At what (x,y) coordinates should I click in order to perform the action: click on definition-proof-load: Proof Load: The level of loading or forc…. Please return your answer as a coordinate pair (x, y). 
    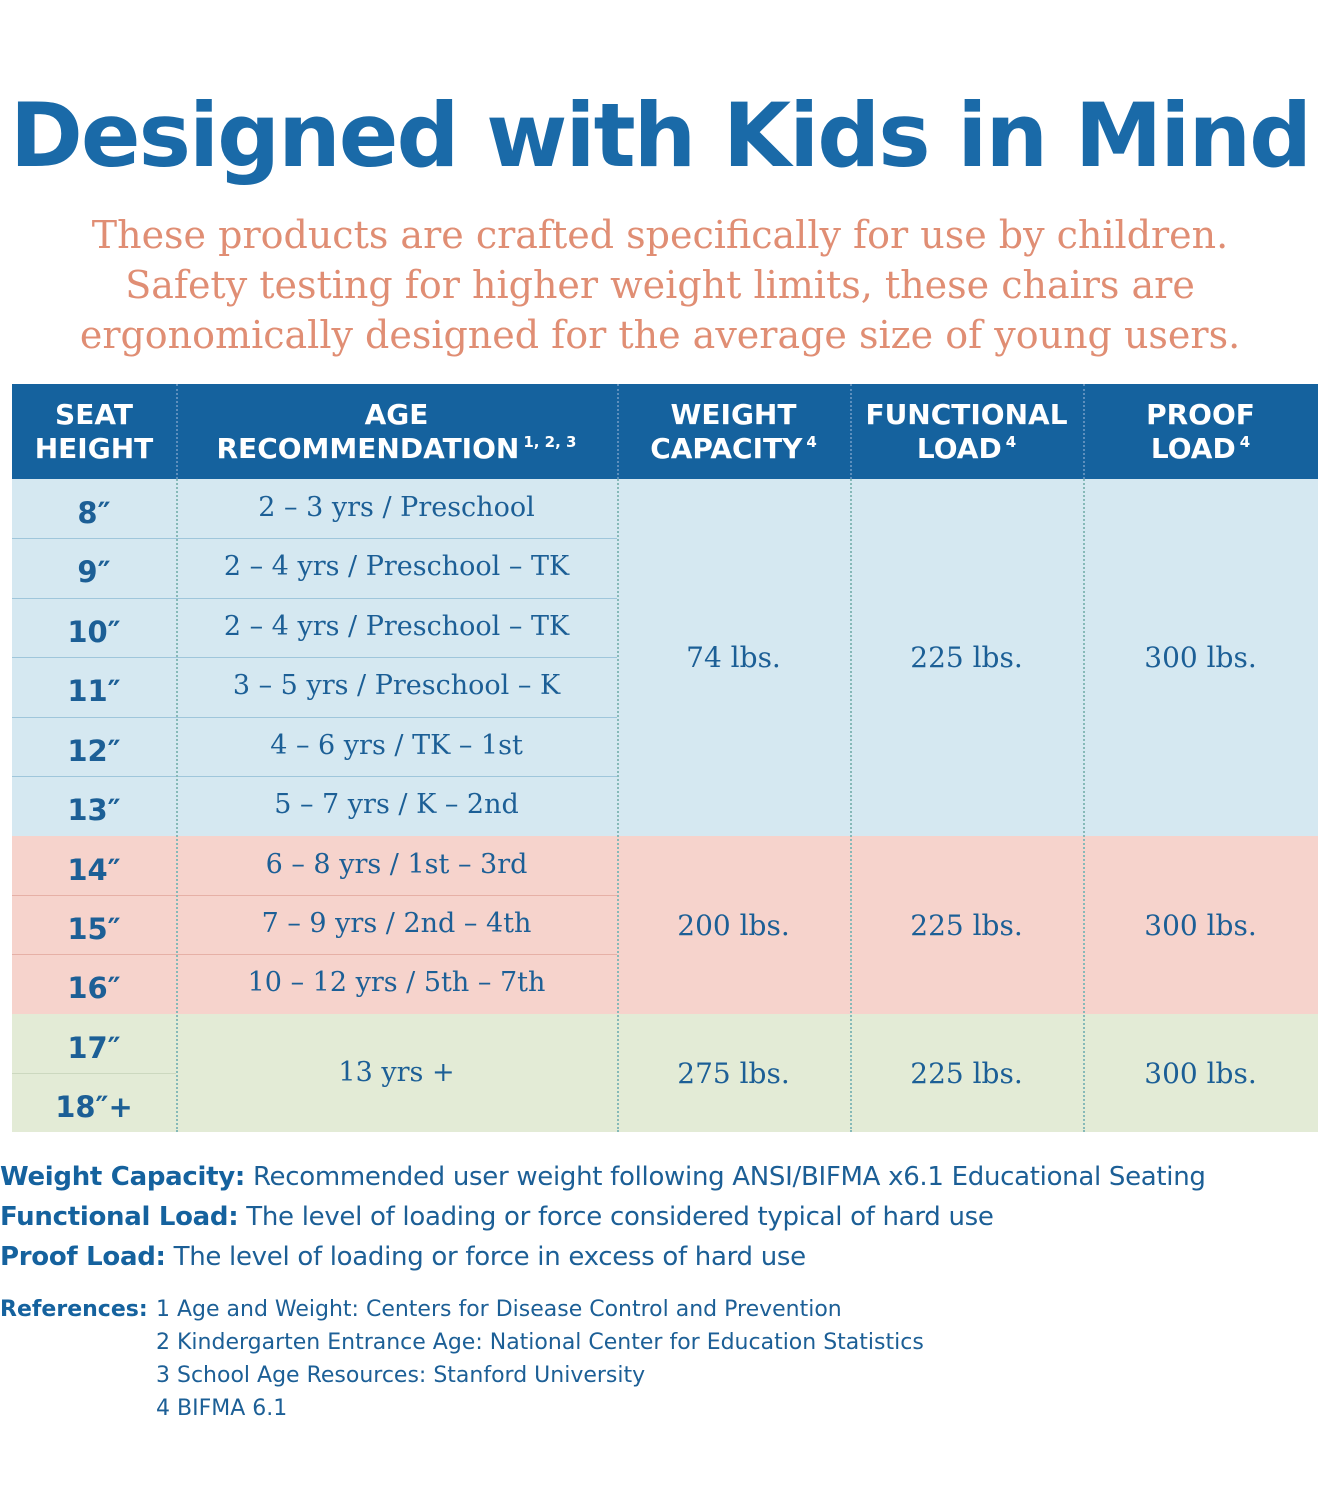
    Looking at the image, I should click on (660, 1257).